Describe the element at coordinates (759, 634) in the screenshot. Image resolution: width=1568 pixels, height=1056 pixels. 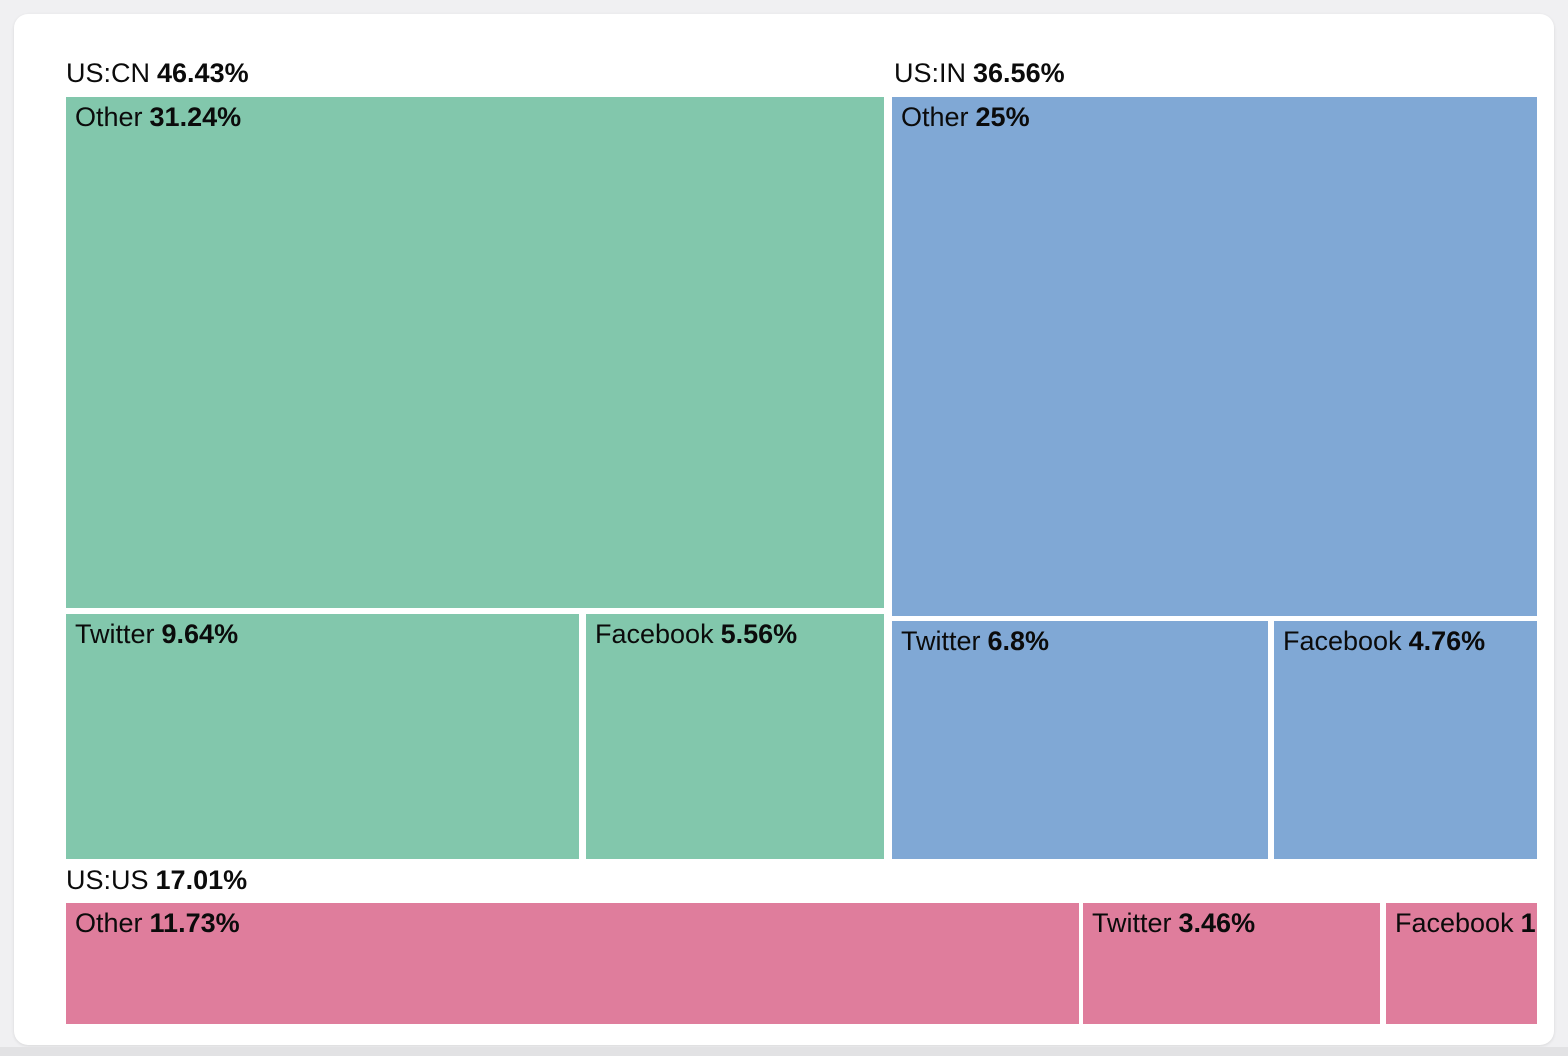
I see `cell-value: 5.56%` at that location.